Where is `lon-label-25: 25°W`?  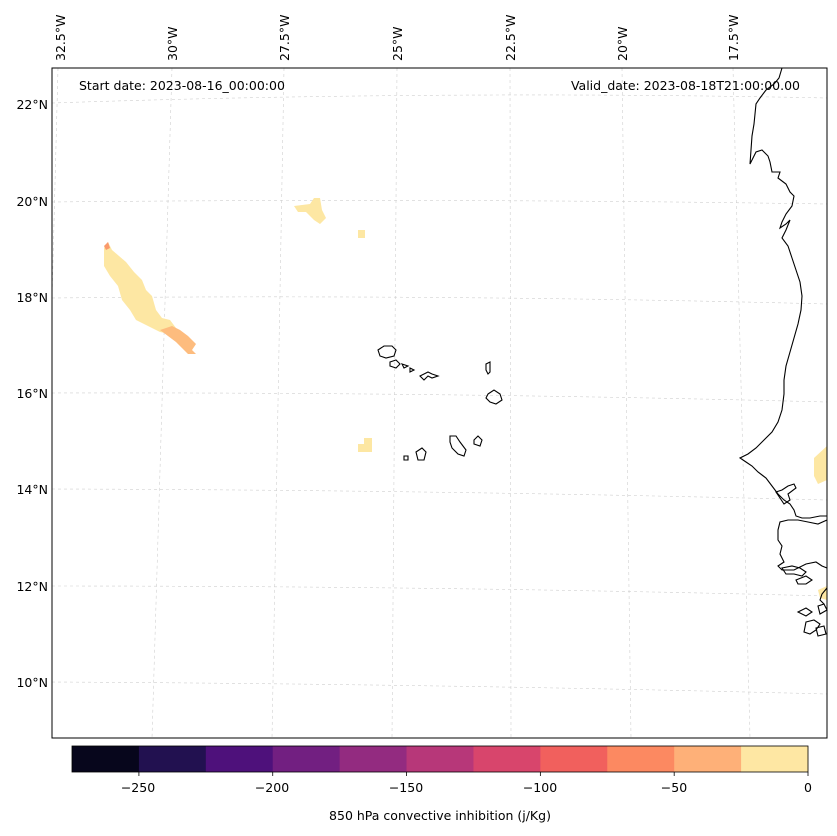
lon-label-25: 25°W is located at coordinates (397, 43).